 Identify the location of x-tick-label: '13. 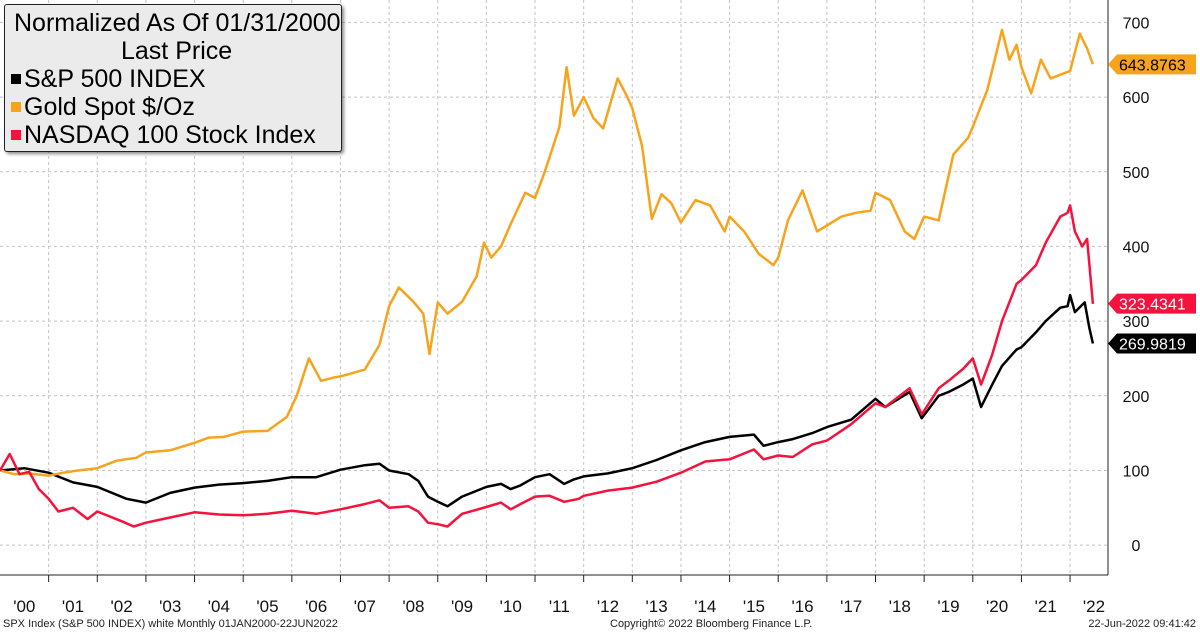
(657, 606).